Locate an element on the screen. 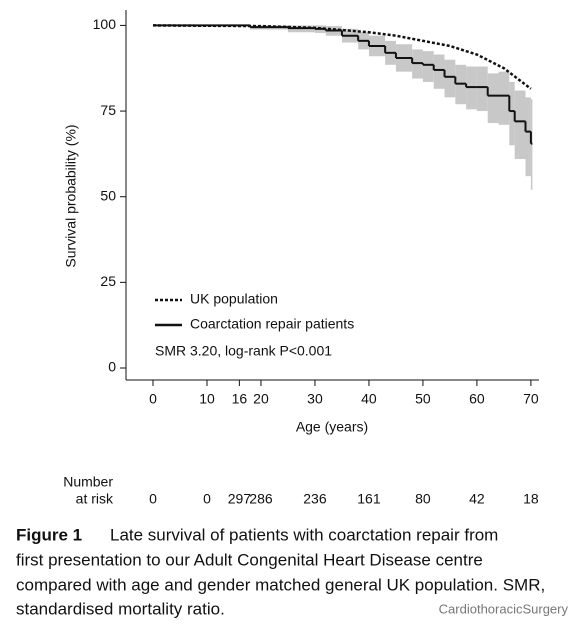 The image size is (585, 636). risk-count: 236 is located at coordinates (315, 499).